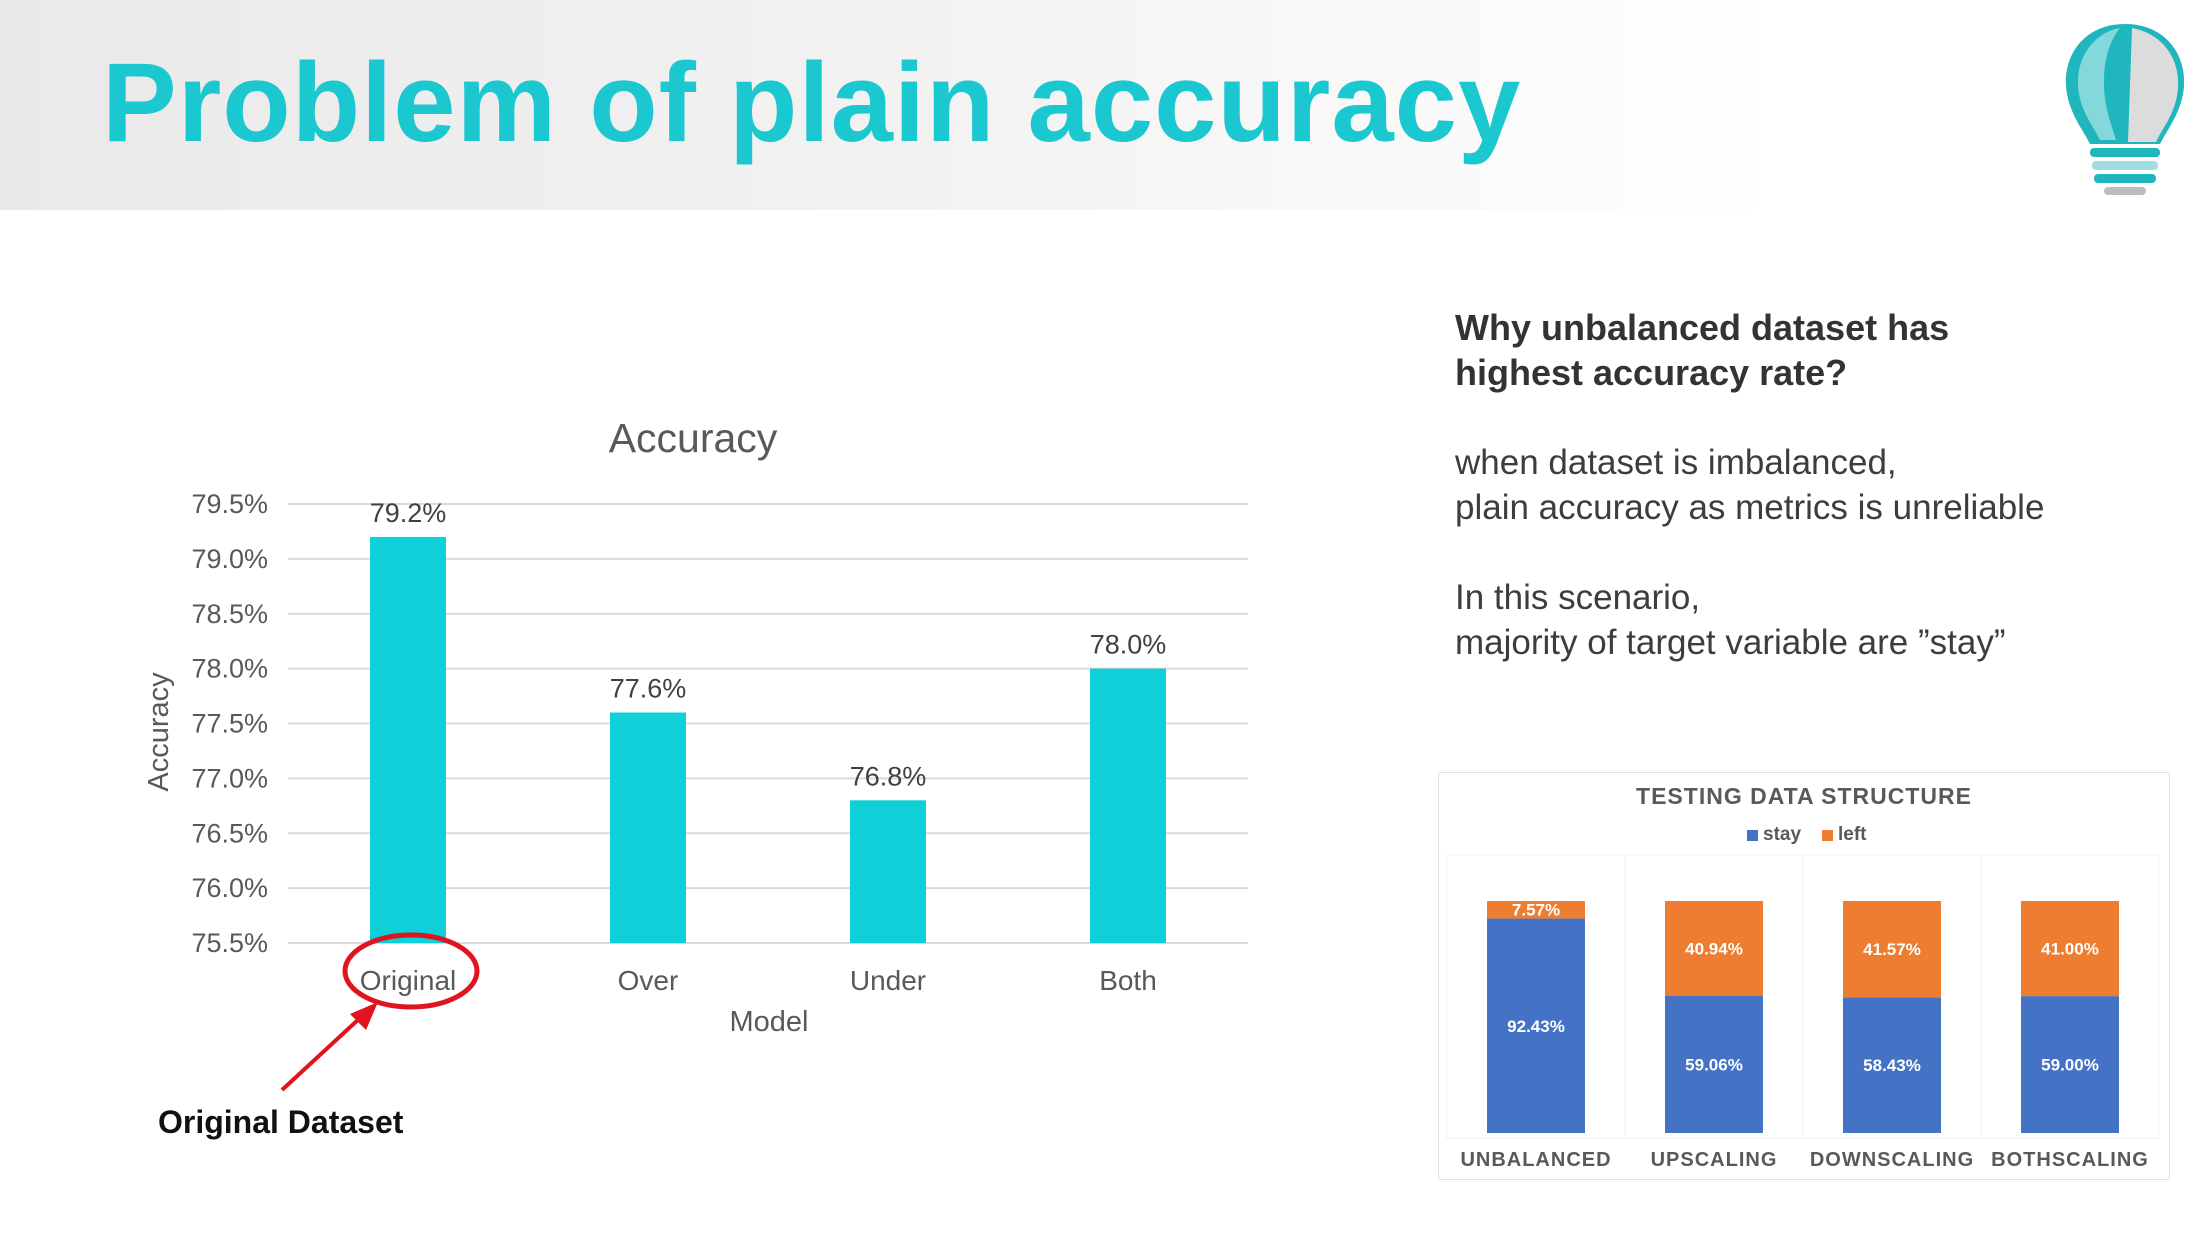 The height and width of the screenshot is (1238, 2200). I want to click on segment-stay-upscaling, so click(1714, 1064).